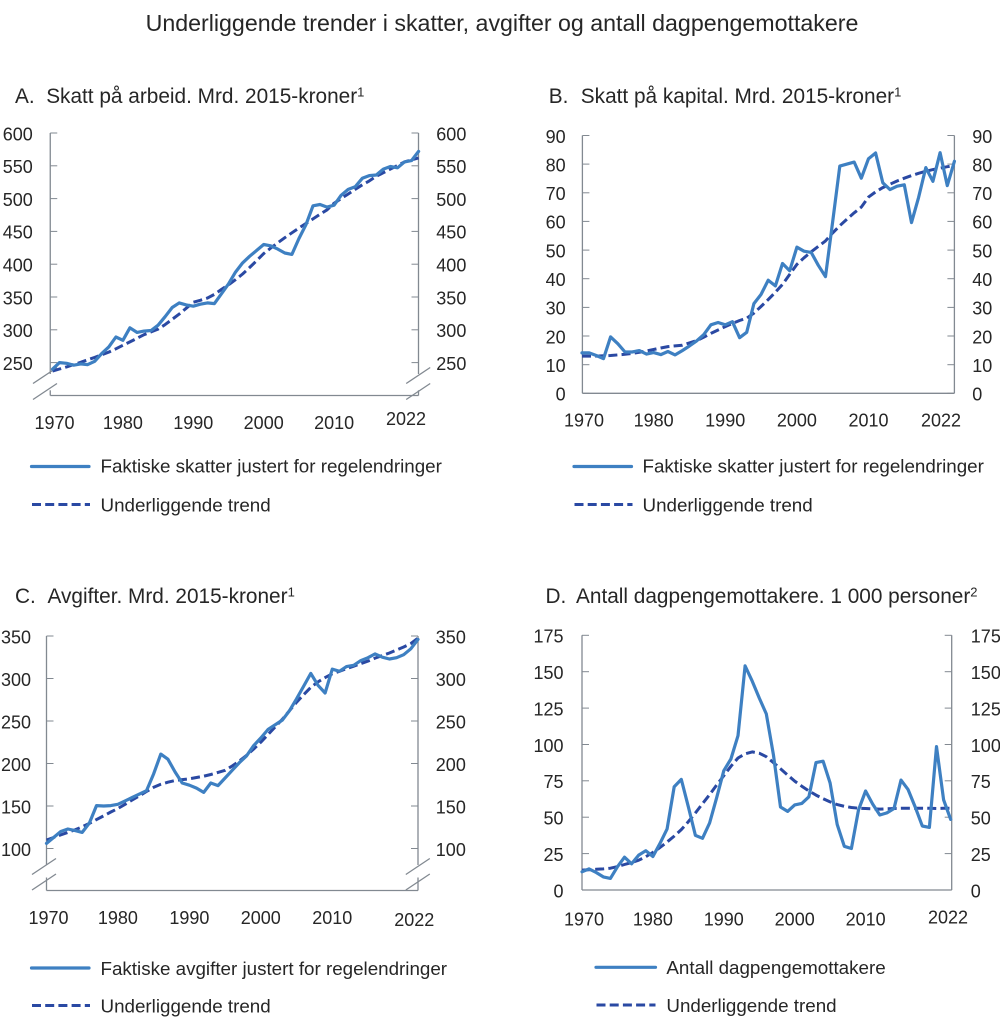  Describe the element at coordinates (451, 134) in the screenshot. I see `svg-text: 600` at that location.